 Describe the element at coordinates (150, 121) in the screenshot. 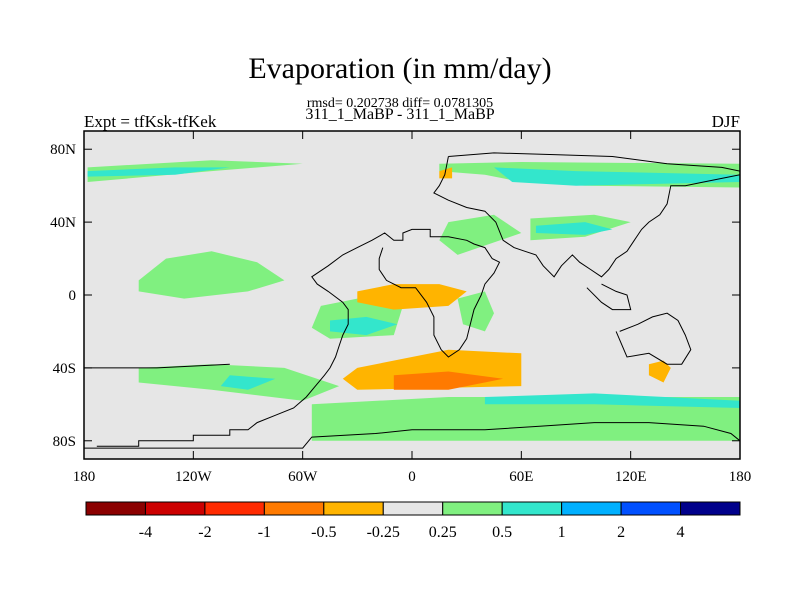

I see `experiment-label: Expt = tfKsk-tfKek` at that location.